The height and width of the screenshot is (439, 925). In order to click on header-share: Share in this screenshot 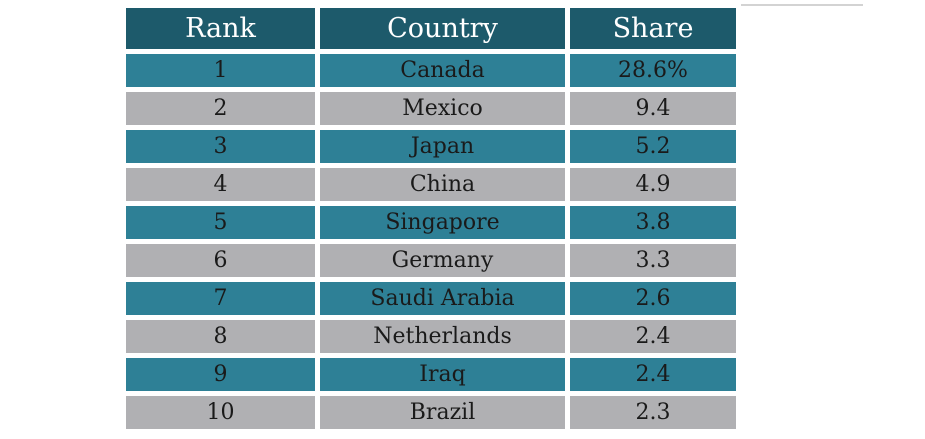, I will do `click(653, 28)`.